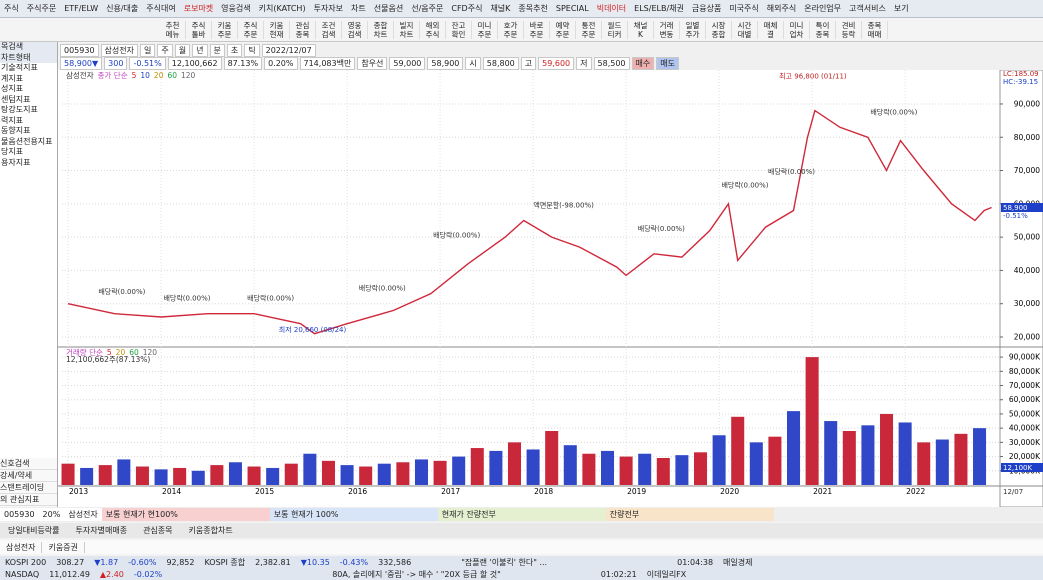  Describe the element at coordinates (173, 29) in the screenshot. I see `tool-button: 추천 메뉴` at that location.